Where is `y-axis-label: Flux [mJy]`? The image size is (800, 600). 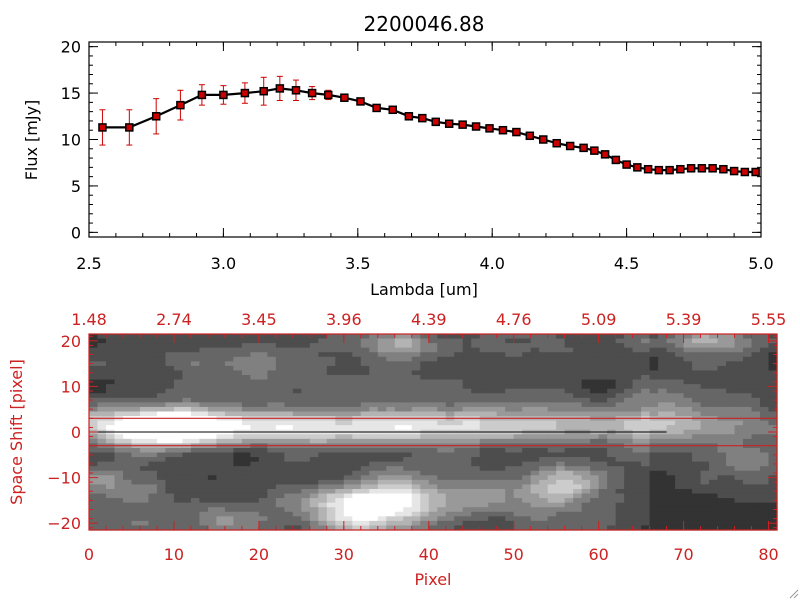 y-axis-label: Flux [mJy] is located at coordinates (31, 140).